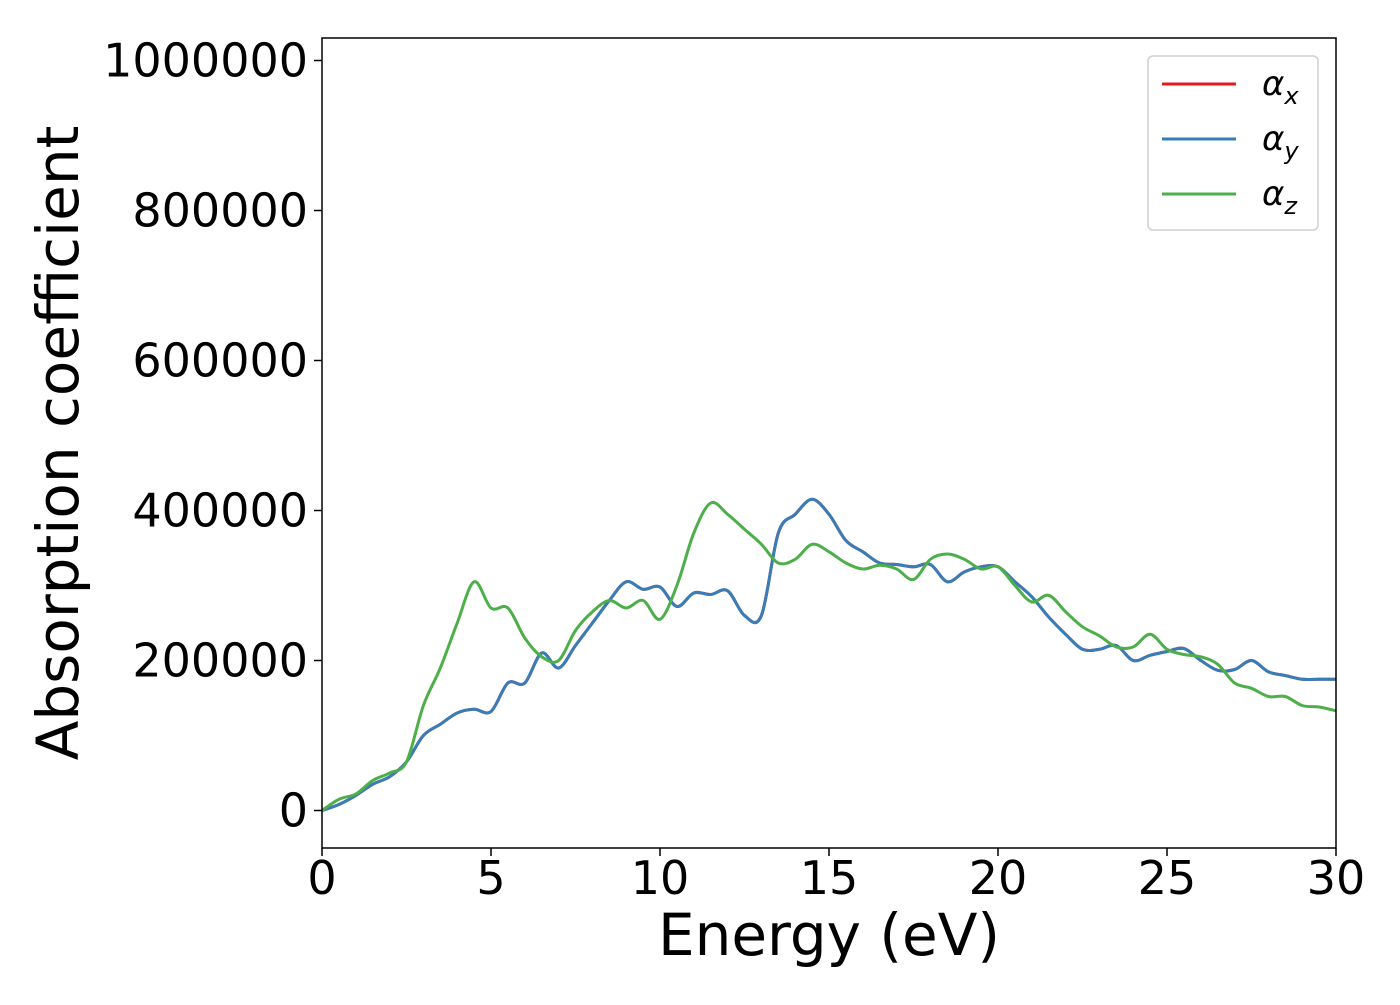 This screenshot has height=1005, width=1400. What do you see at coordinates (998, 878) in the screenshot?
I see `x-tick-label: 20` at bounding box center [998, 878].